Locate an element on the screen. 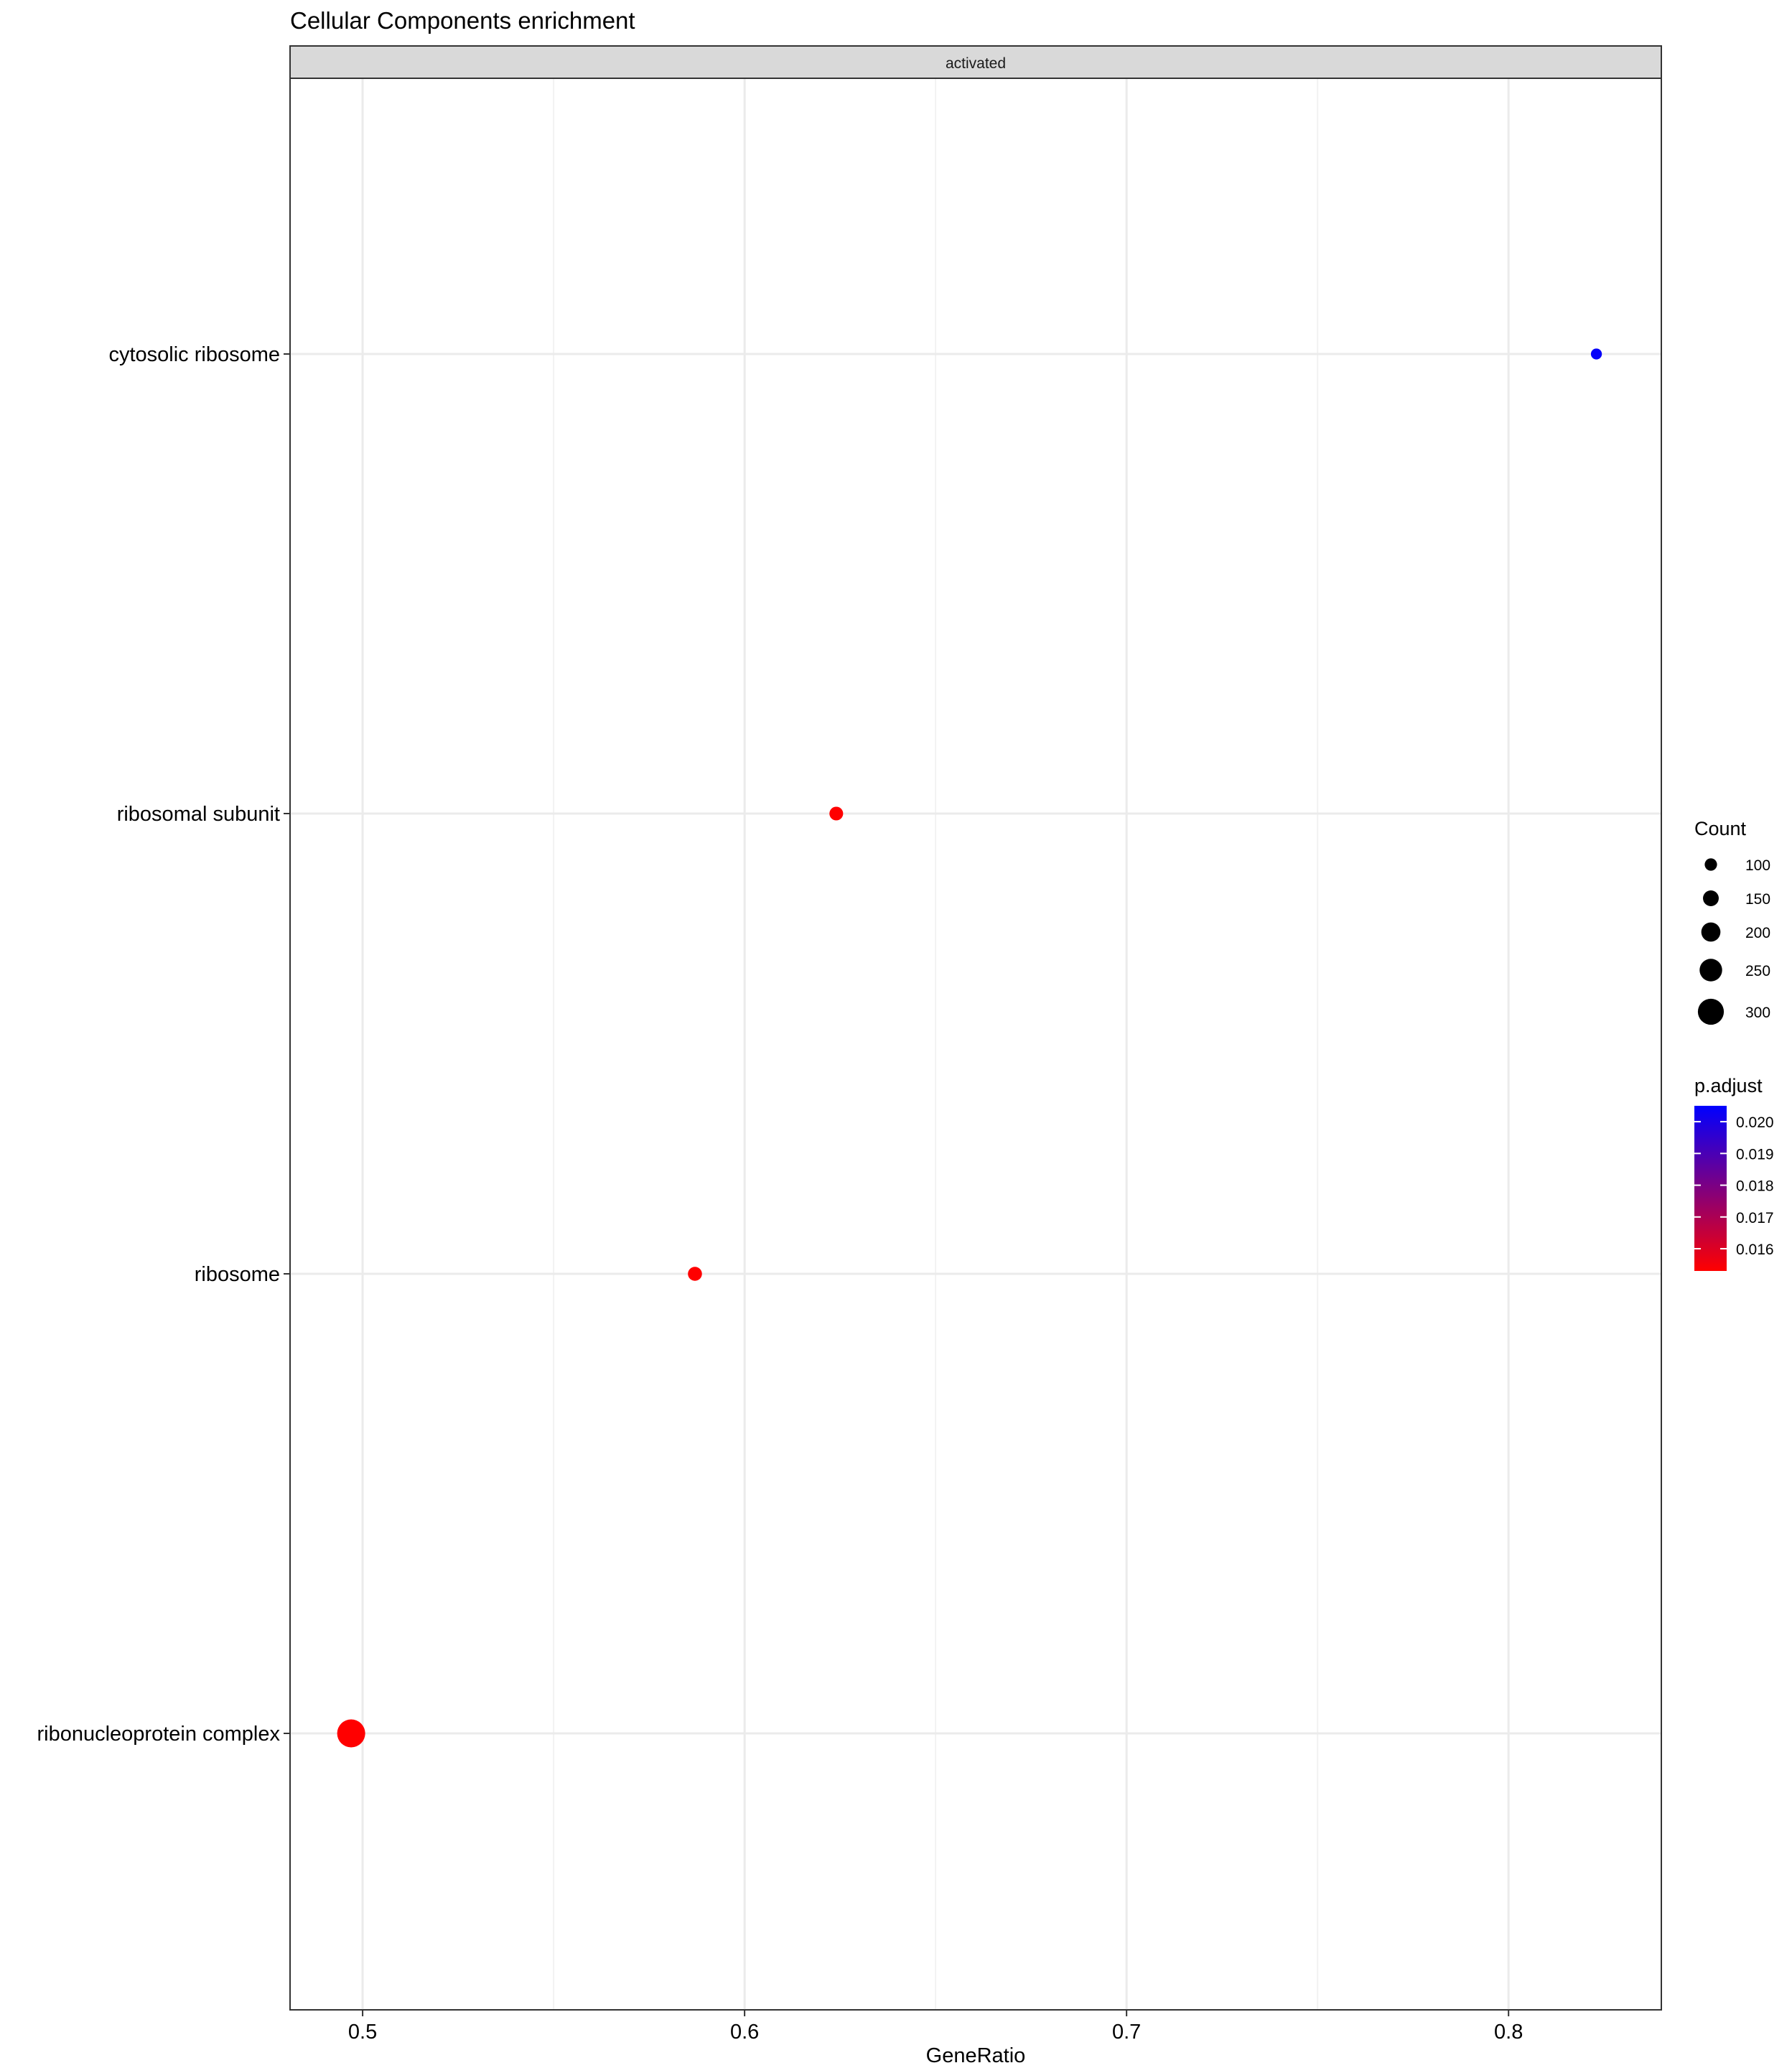  x-tick-label: 0.8 is located at coordinates (1508, 2033).